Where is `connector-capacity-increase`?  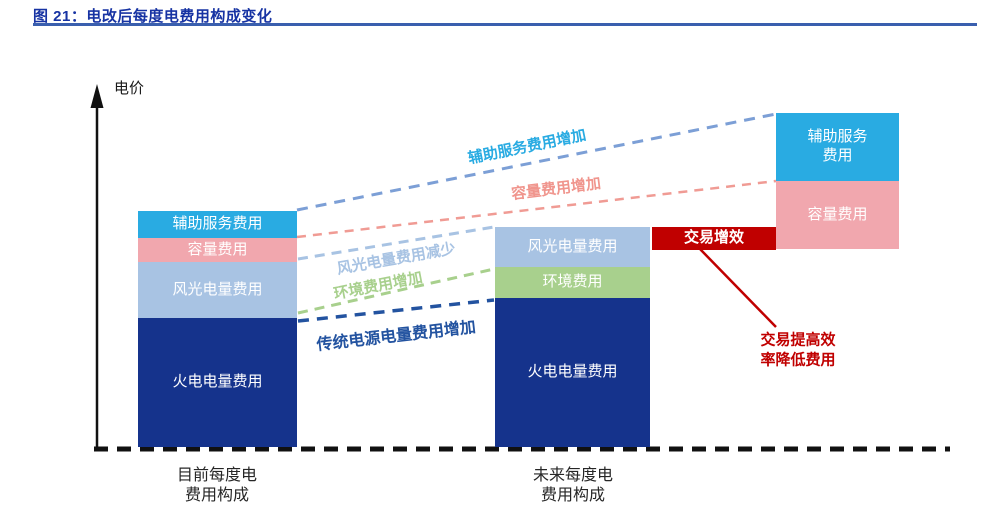 connector-capacity-increase is located at coordinates (536, 209).